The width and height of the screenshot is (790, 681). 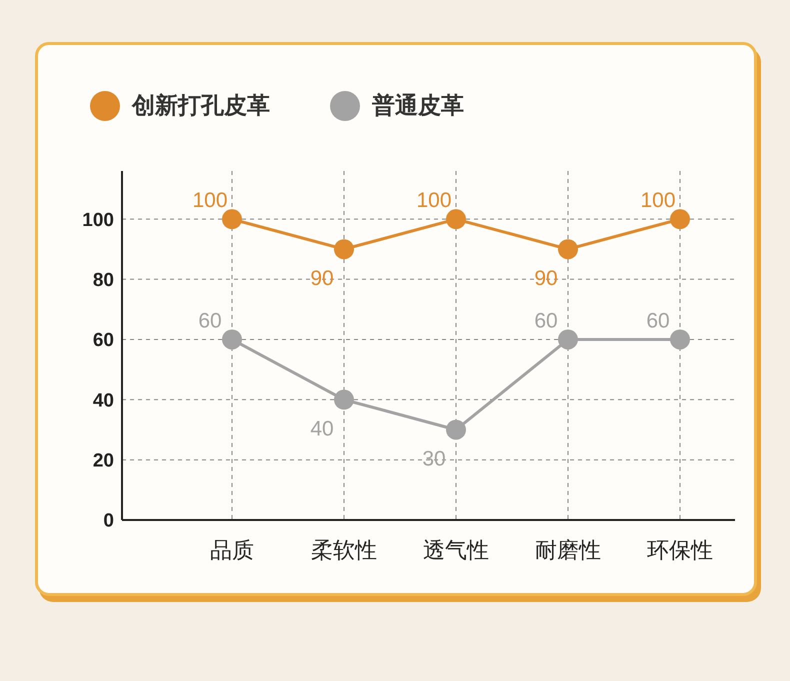 I want to click on y-tick-label: 80, so click(x=103, y=281).